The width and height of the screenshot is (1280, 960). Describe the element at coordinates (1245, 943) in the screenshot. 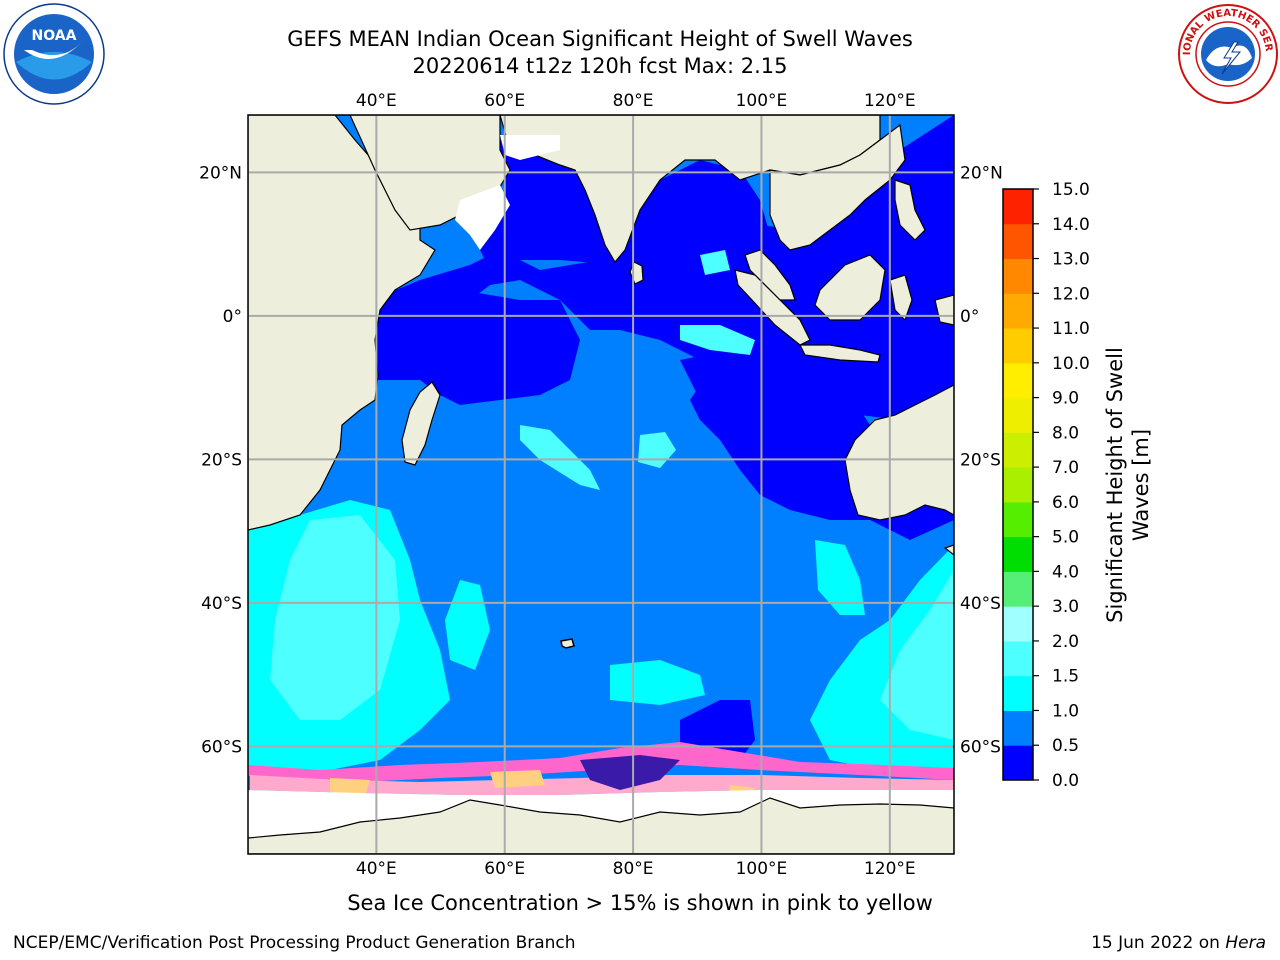

I see `footer-host: Hera` at that location.